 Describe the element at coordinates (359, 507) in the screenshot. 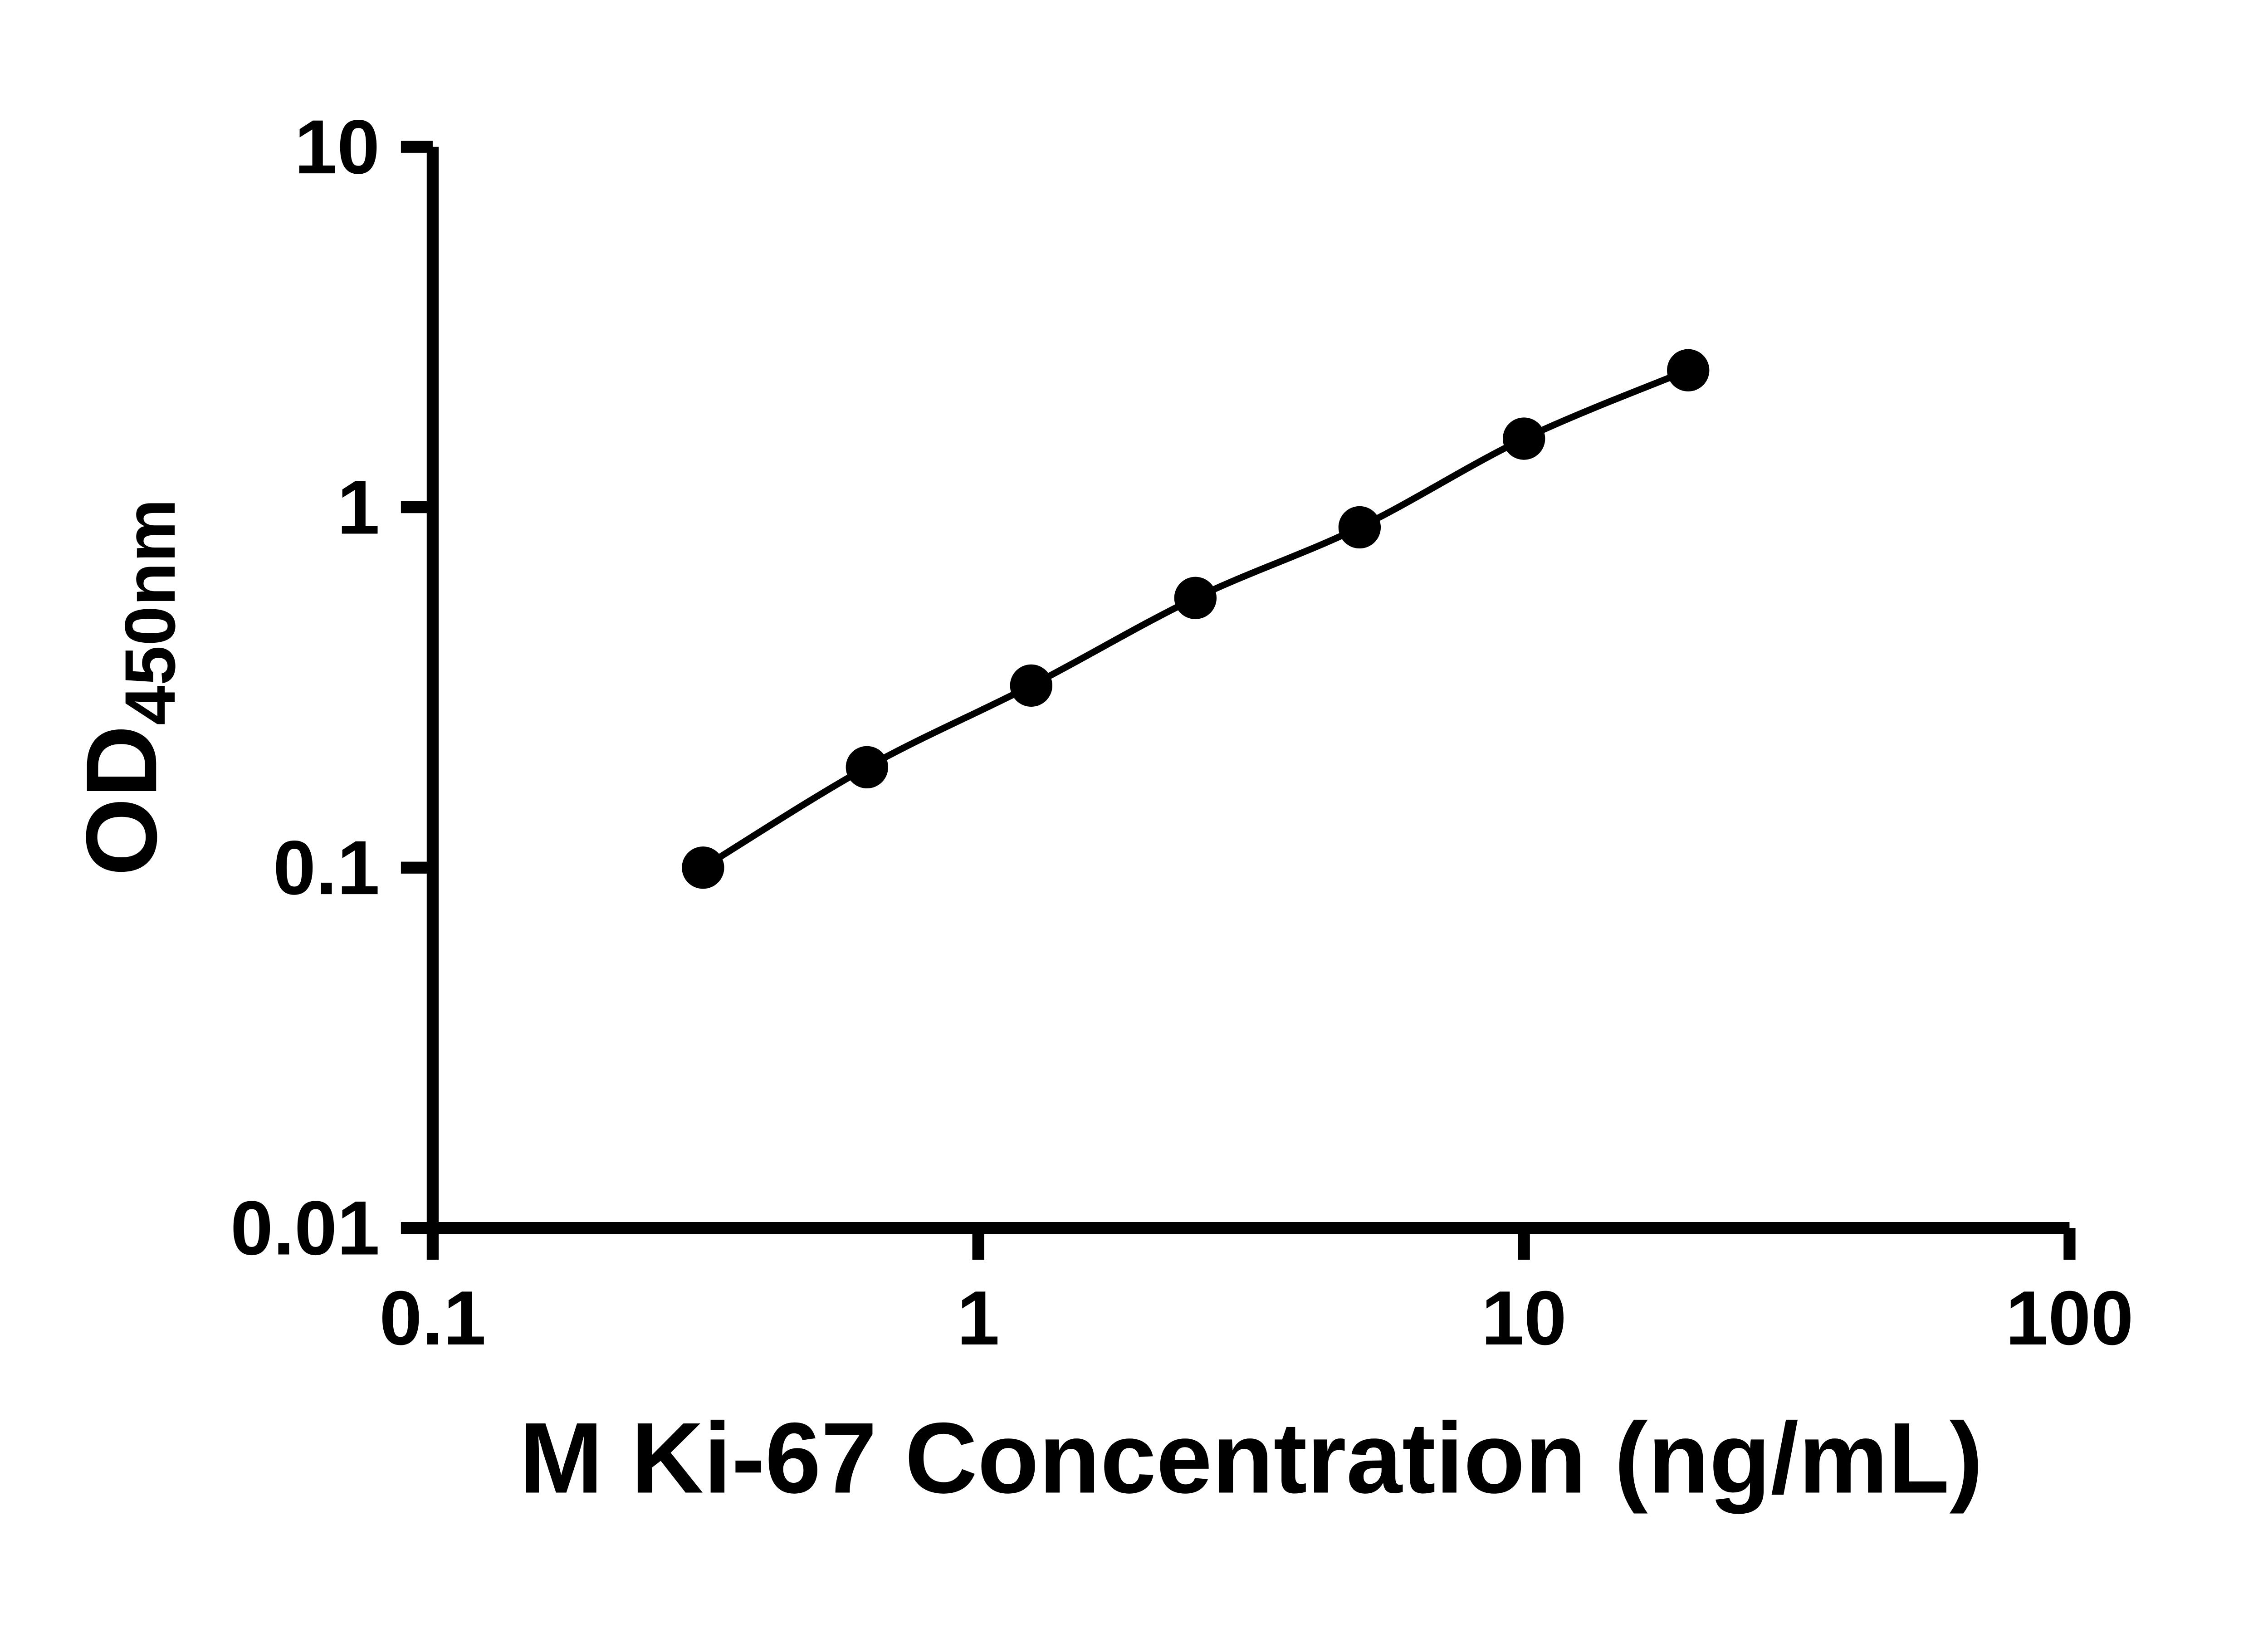

I see `y-tick-label: 1` at that location.